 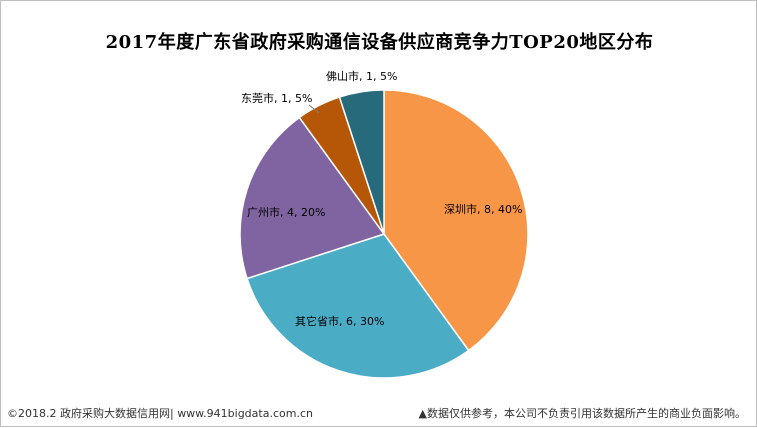 I want to click on slice-data-label-1: 深圳市, 8, 40%, so click(x=483, y=209).